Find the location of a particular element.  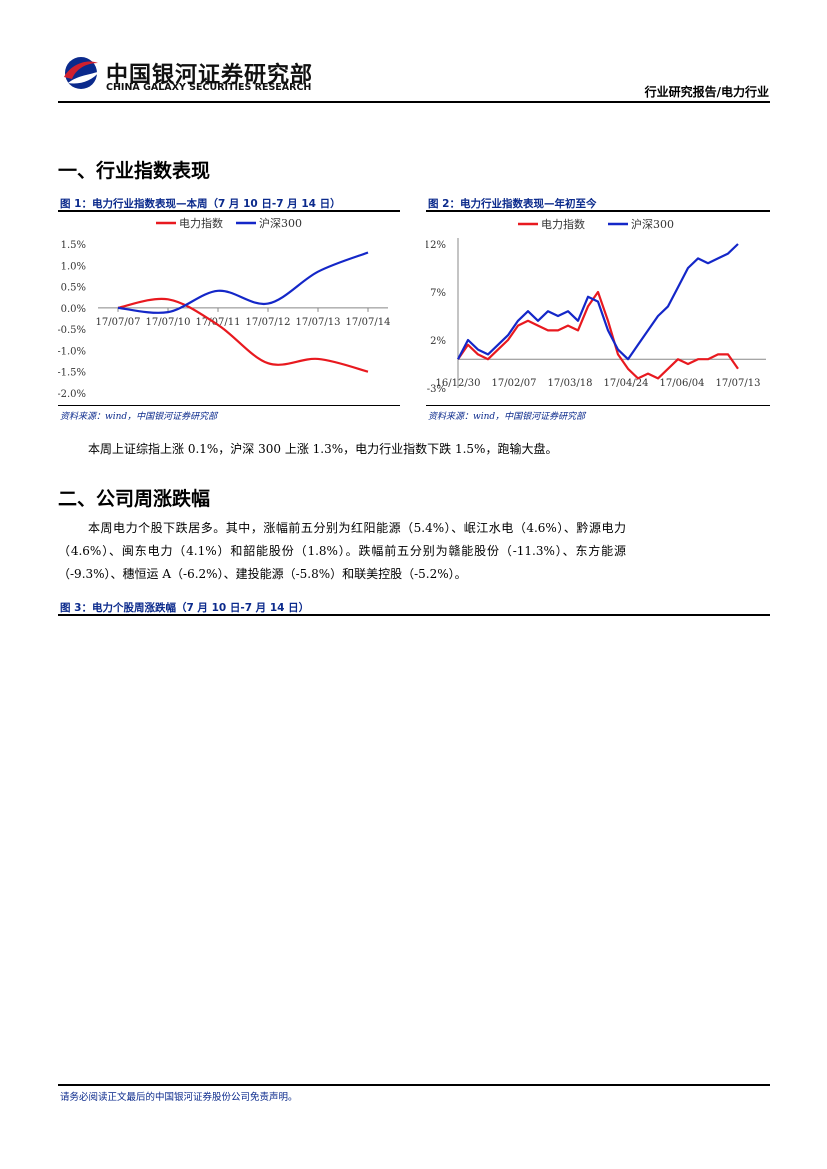

figure-3-title: 图 3：电力个股周涨跌幅（7 月 10 日-7 月 14 日） is located at coordinates (185, 608).